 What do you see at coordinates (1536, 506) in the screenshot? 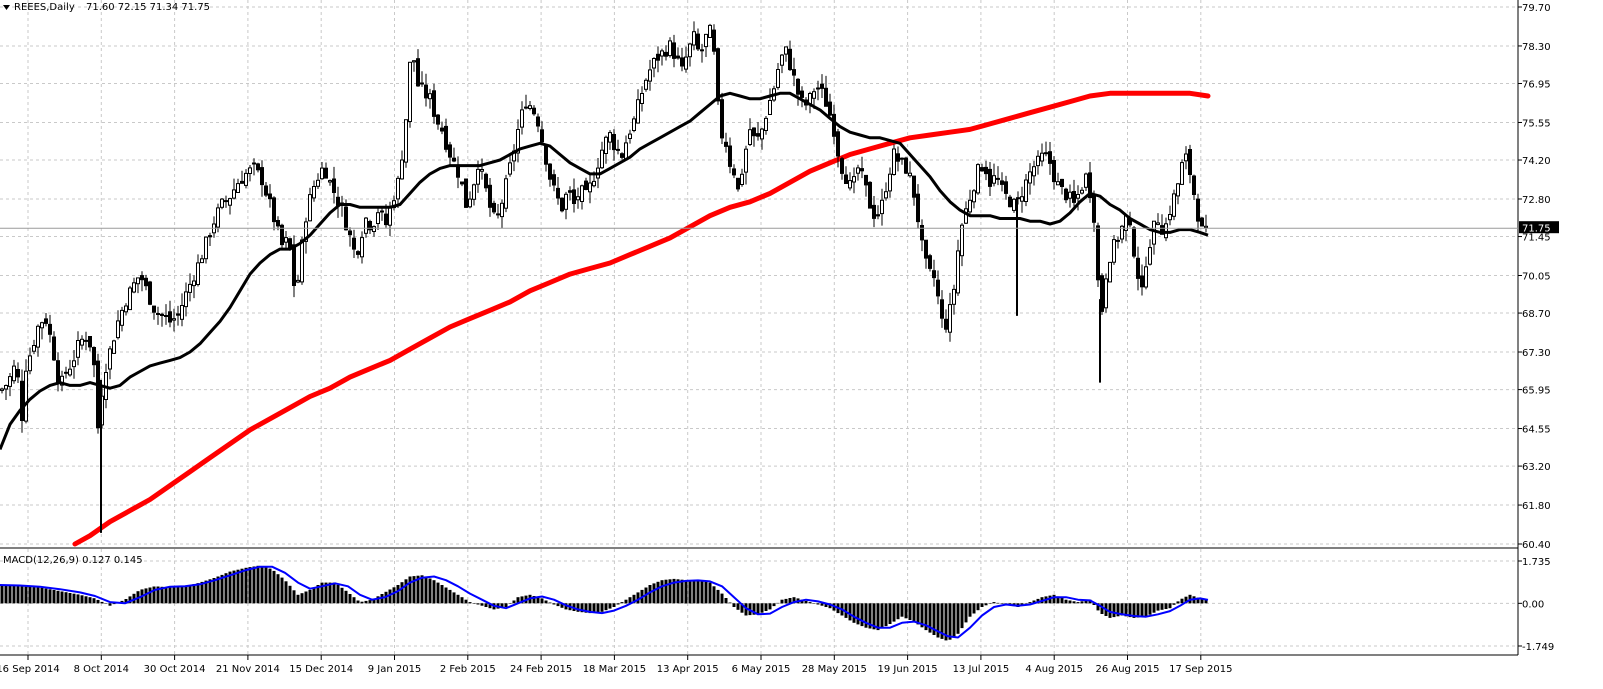
I see `y-tick-label: 61.80` at bounding box center [1536, 506].